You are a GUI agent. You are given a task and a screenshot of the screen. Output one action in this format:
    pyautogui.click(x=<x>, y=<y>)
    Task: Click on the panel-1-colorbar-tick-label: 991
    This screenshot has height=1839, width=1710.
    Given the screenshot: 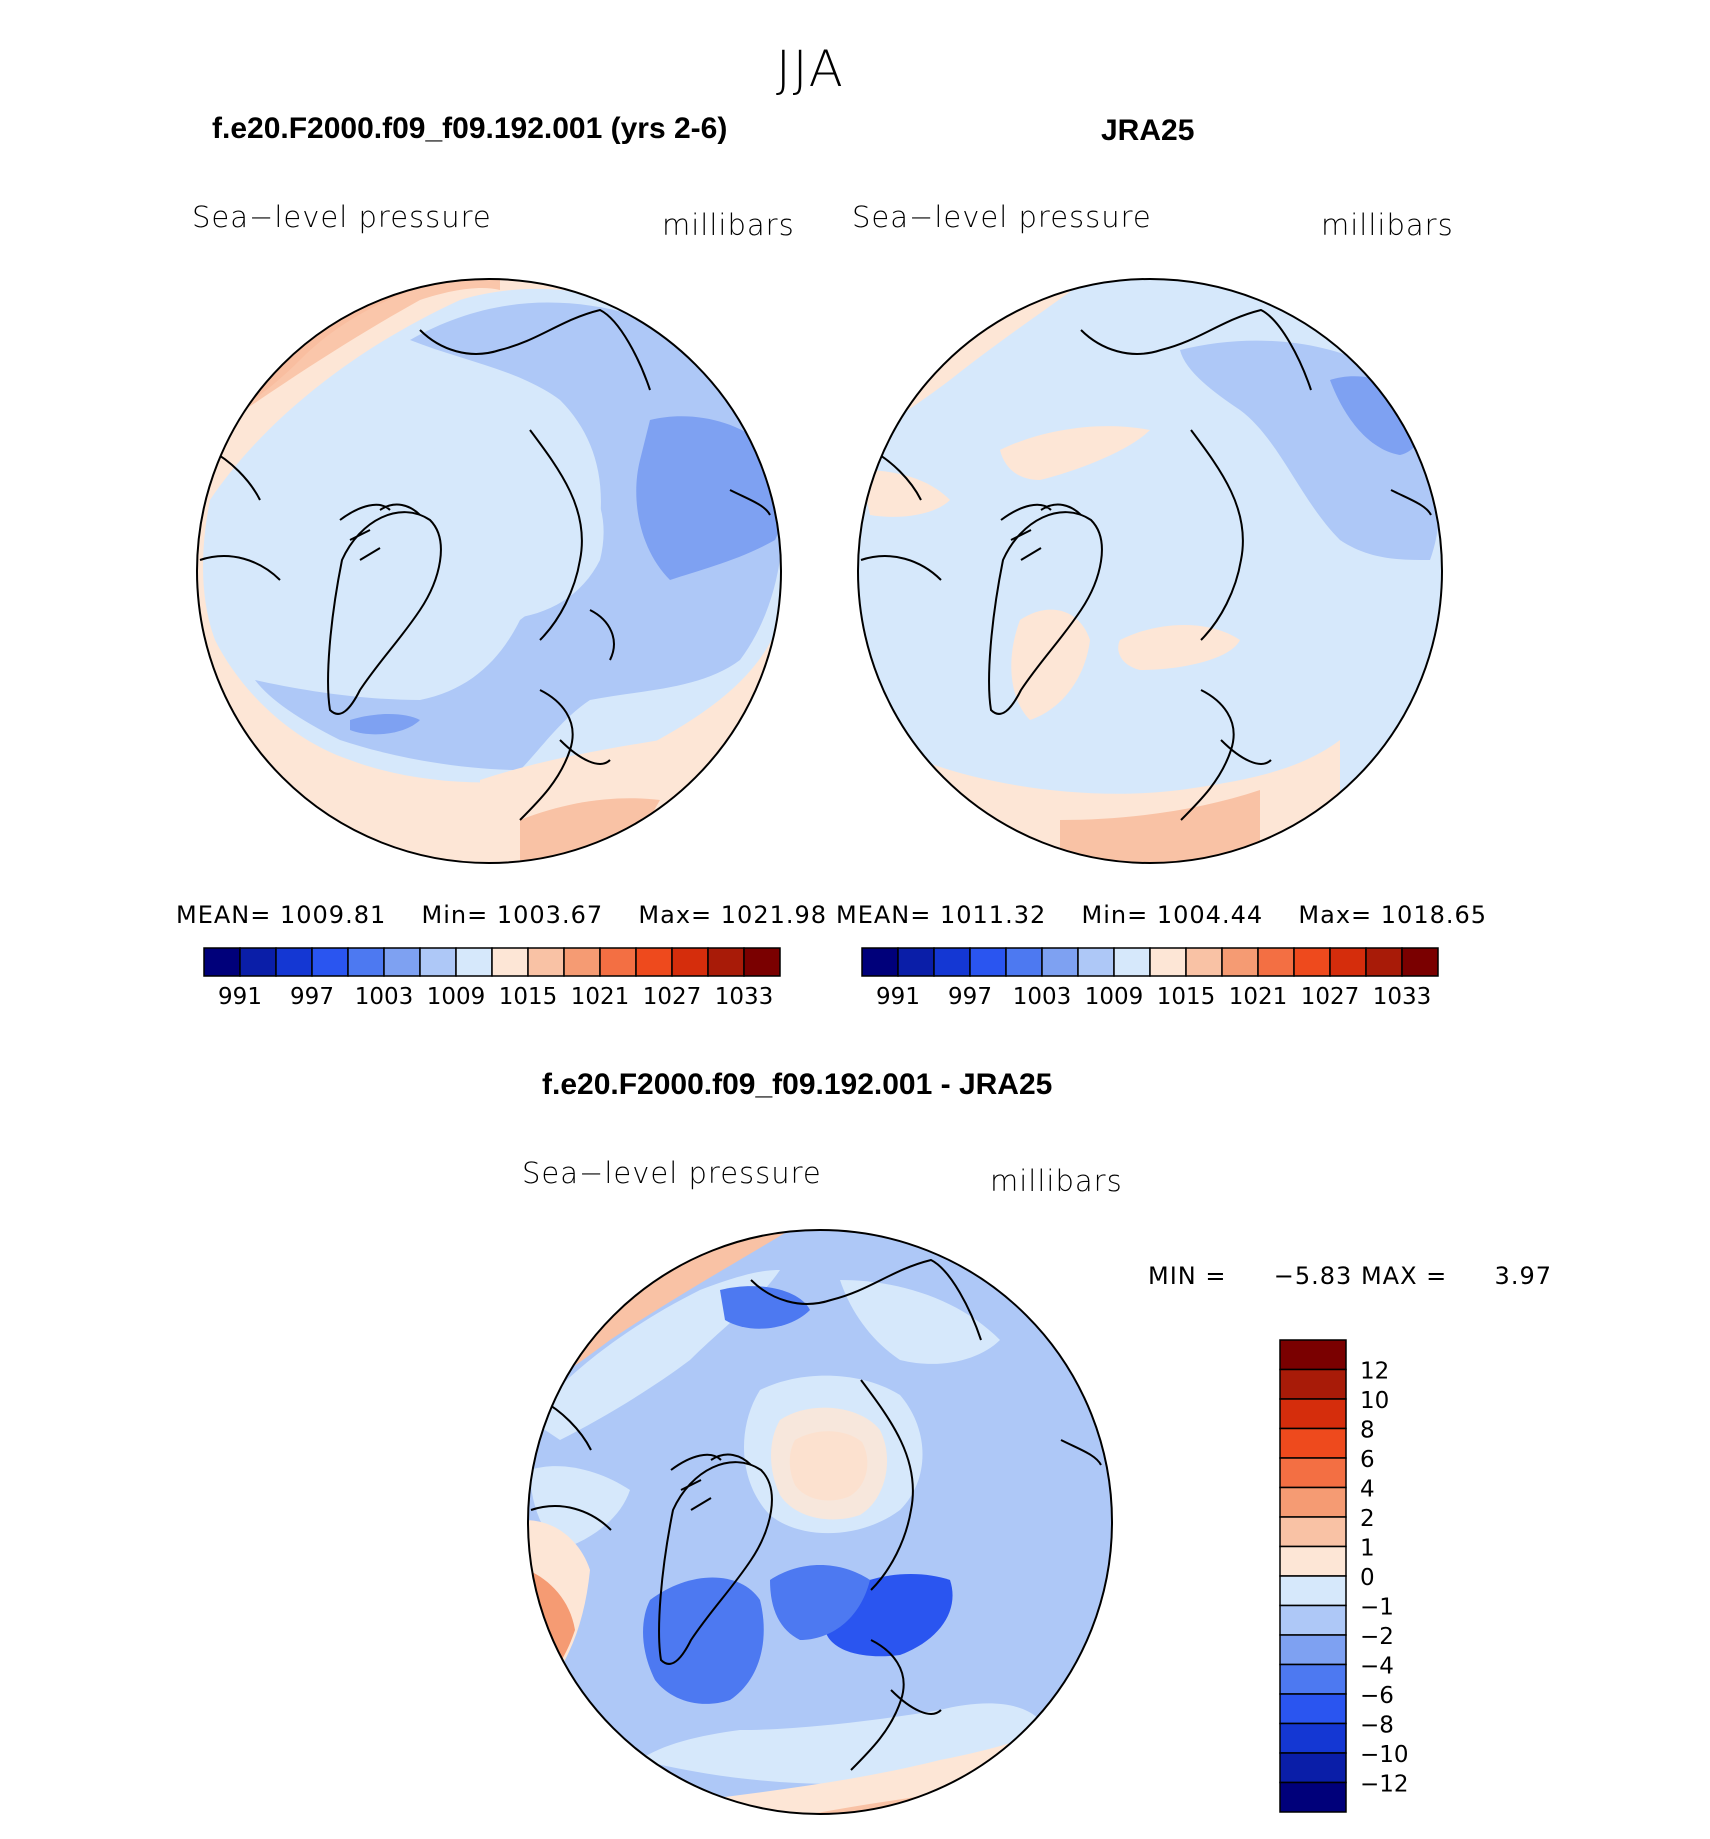 What is the action you would take?
    pyautogui.click(x=240, y=997)
    